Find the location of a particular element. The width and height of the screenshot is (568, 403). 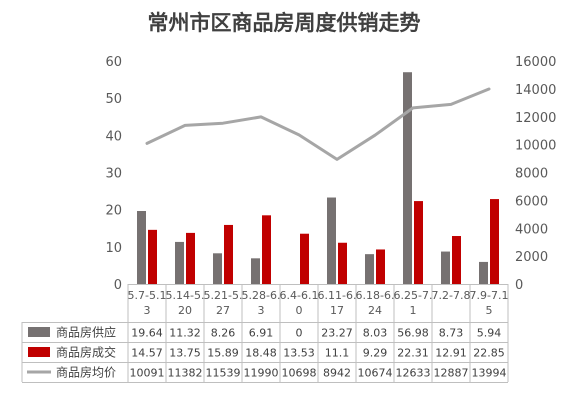

y-right-tick-label: 12000 is located at coordinates (535, 118).